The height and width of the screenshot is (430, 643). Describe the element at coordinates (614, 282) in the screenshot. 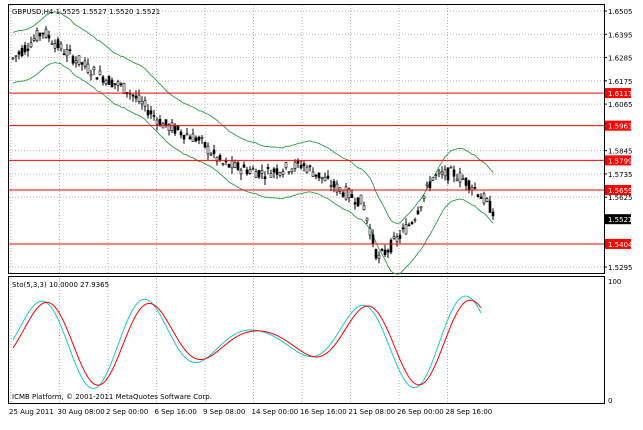

I see `indicator-axis-max: 100` at that location.